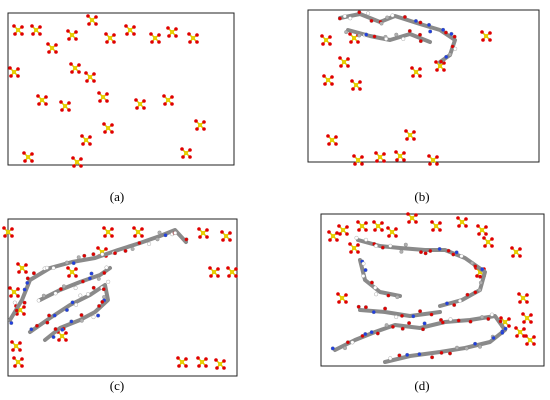 The height and width of the screenshot is (400, 550). Describe the element at coordinates (421, 385) in the screenshot. I see `panel-label: (d)` at that location.